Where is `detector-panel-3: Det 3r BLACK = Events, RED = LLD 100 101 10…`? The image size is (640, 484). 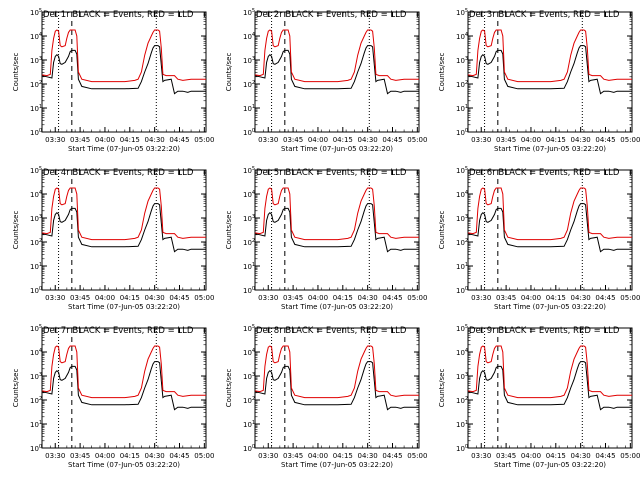
detector-panel-3: Det 3r BLACK = Events, RED = LLD 100 101 10… is located at coordinates (539, 80).